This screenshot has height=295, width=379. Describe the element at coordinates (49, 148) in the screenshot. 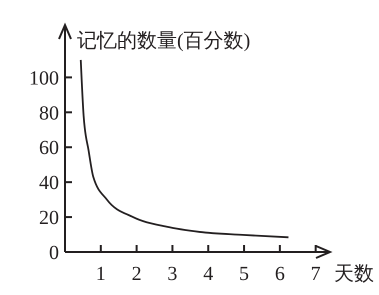

I see `y-tick-label: 60` at that location.